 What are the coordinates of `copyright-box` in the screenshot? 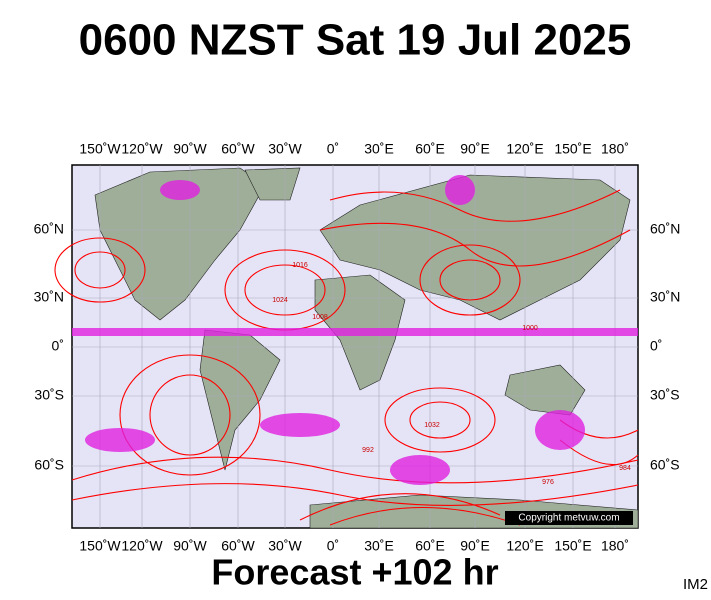 It's located at (569, 518).